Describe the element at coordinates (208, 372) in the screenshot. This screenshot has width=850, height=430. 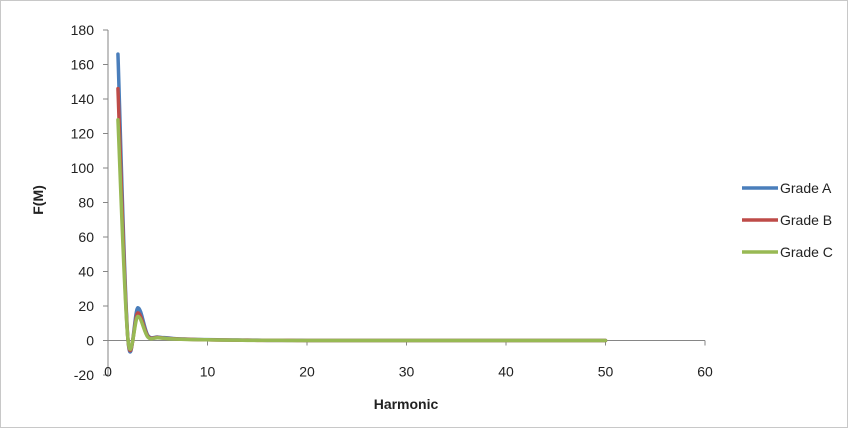
I see `x-tick-label: 10` at that location.